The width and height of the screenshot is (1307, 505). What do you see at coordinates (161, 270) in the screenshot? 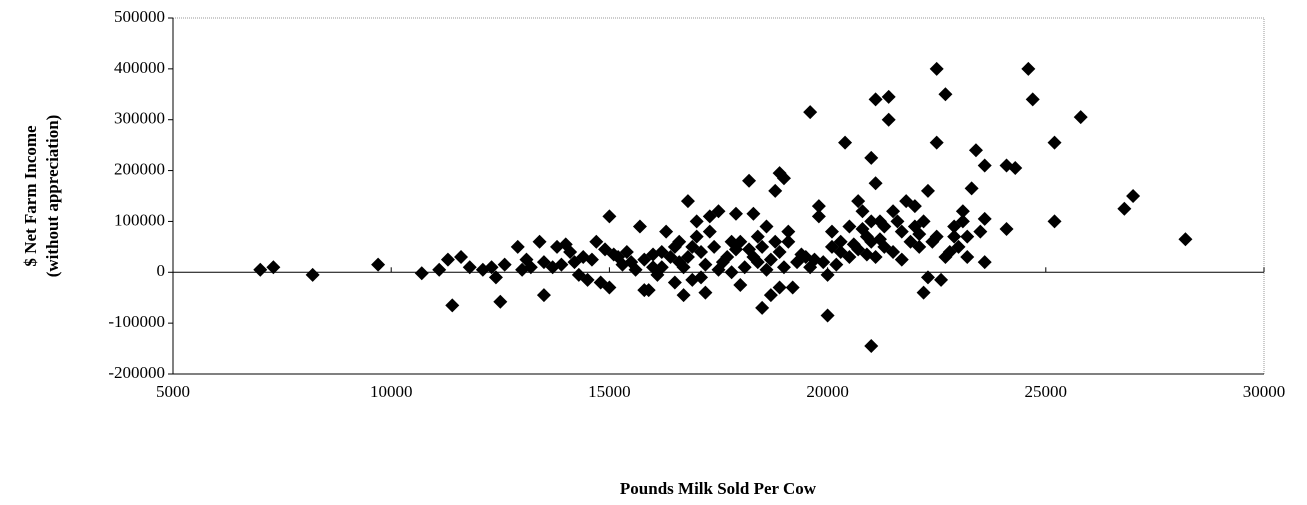
I see `y-tick-label: 0` at bounding box center [161, 270].